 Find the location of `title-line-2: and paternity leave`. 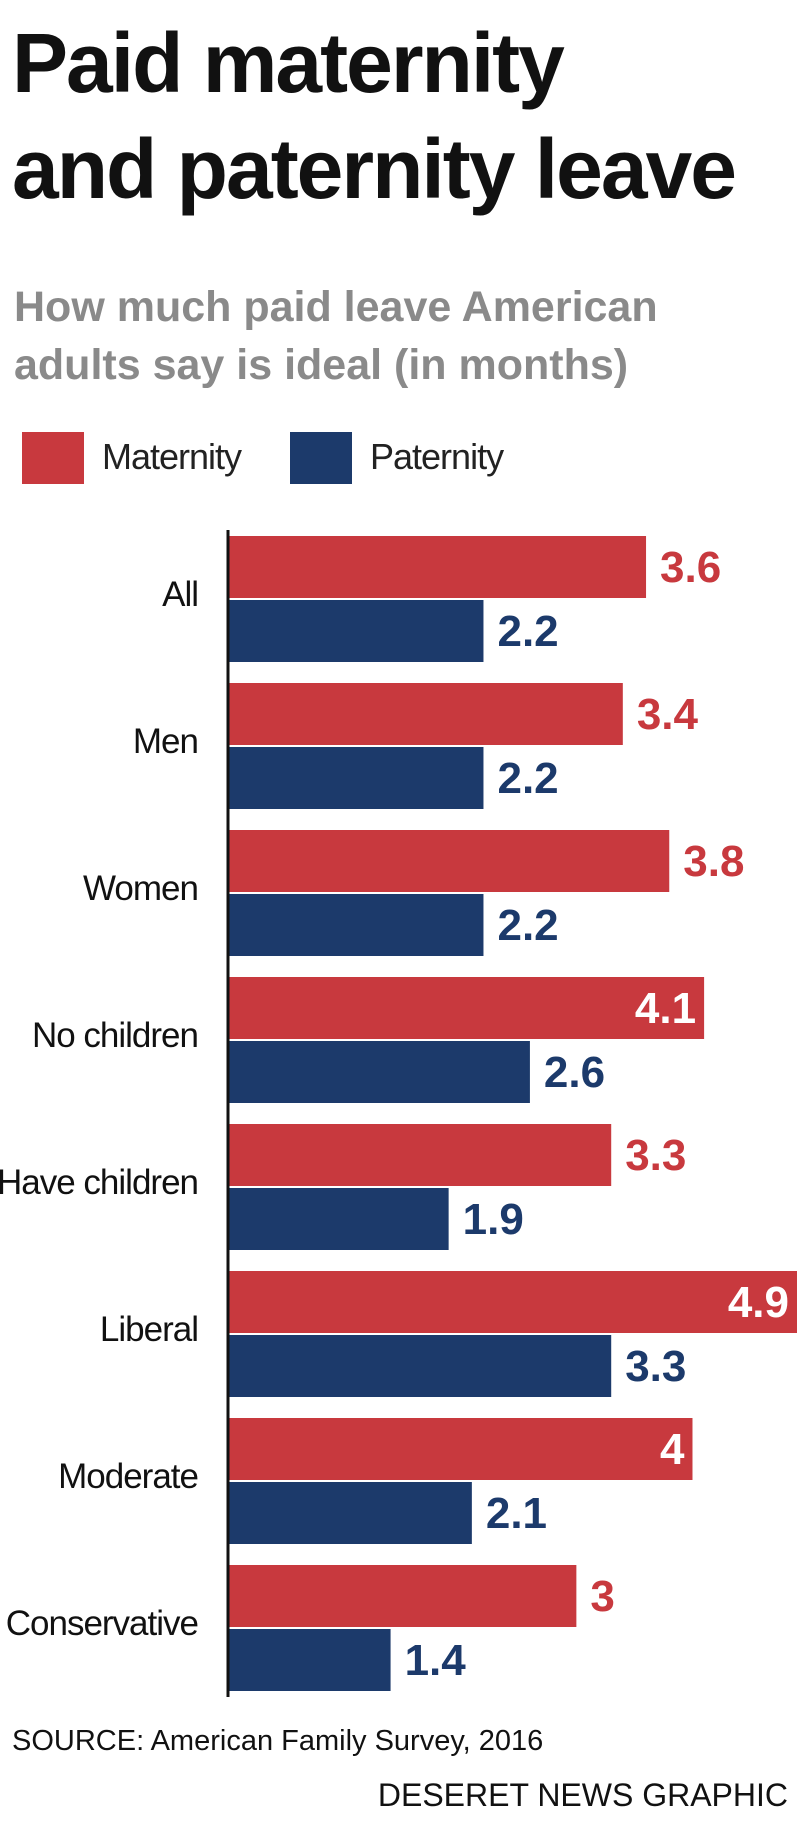

title-line-2: and paternity leave is located at coordinates (374, 169).